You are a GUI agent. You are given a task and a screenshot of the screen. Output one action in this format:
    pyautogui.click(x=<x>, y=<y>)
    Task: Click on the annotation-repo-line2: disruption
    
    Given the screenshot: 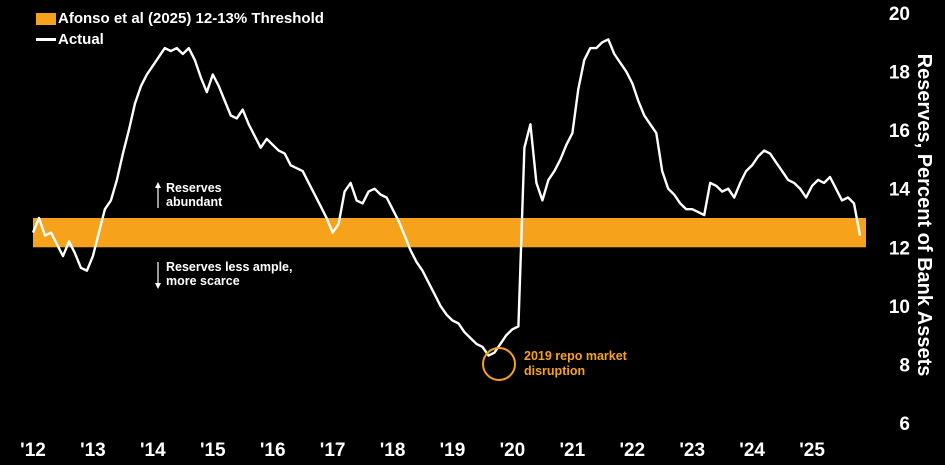 What is the action you would take?
    pyautogui.click(x=554, y=371)
    